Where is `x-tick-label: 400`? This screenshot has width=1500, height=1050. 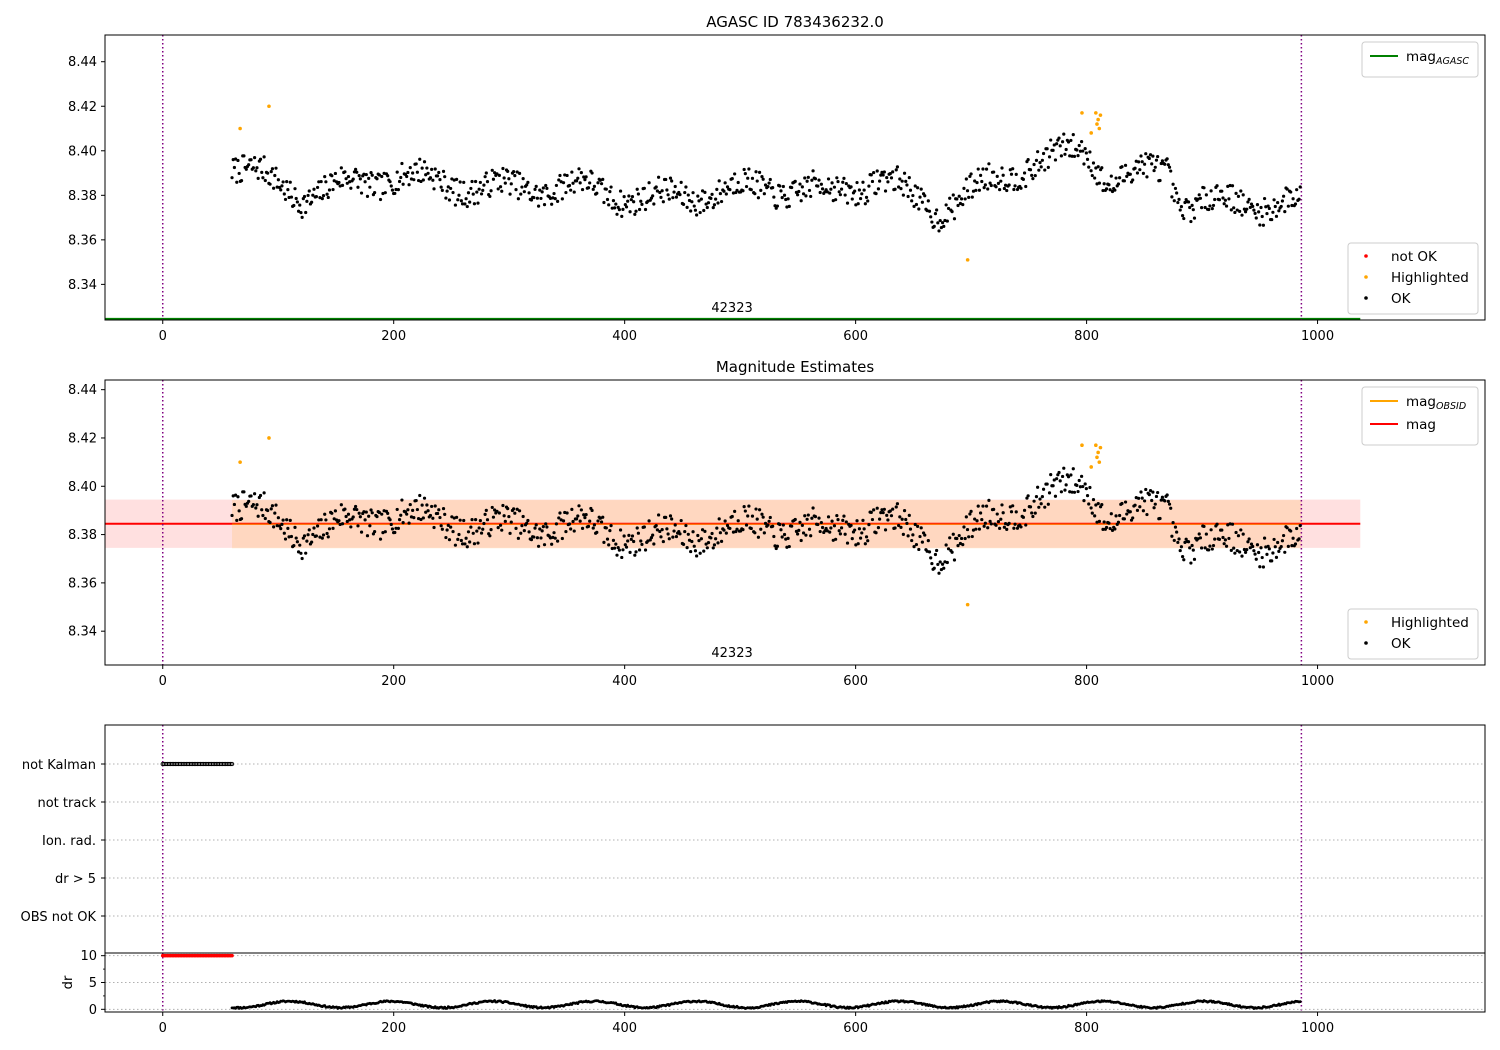
x-tick-label: 400 is located at coordinates (624, 336).